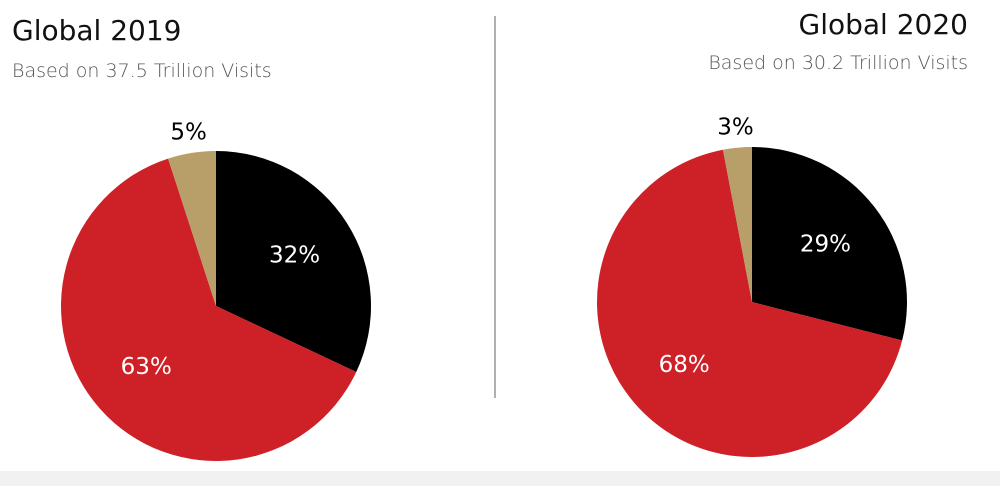  I want to click on pie-label-2020-1: 29%, so click(825, 245).